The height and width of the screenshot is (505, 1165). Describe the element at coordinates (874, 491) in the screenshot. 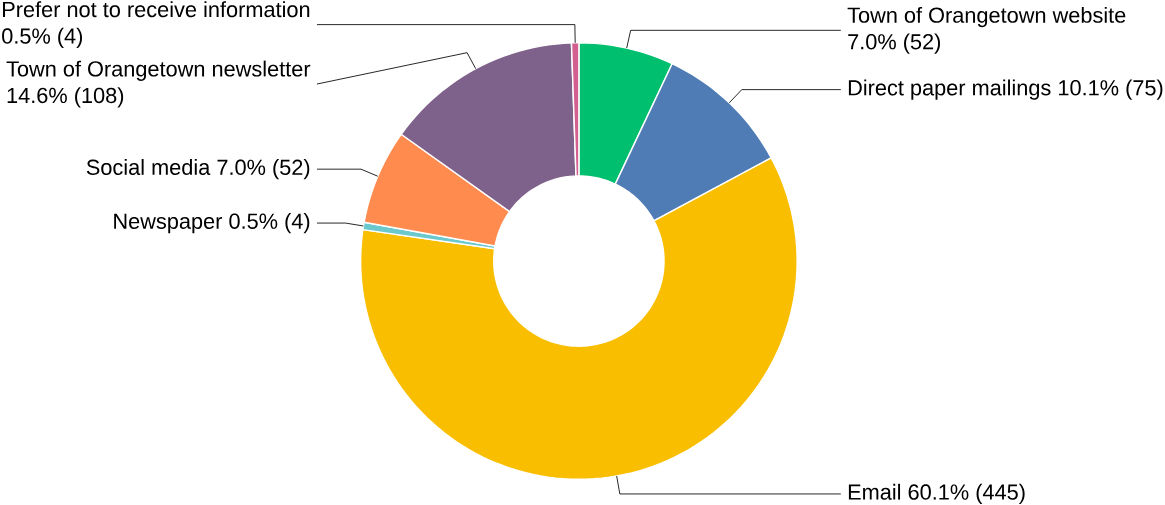

I see `slice-label: Email` at that location.